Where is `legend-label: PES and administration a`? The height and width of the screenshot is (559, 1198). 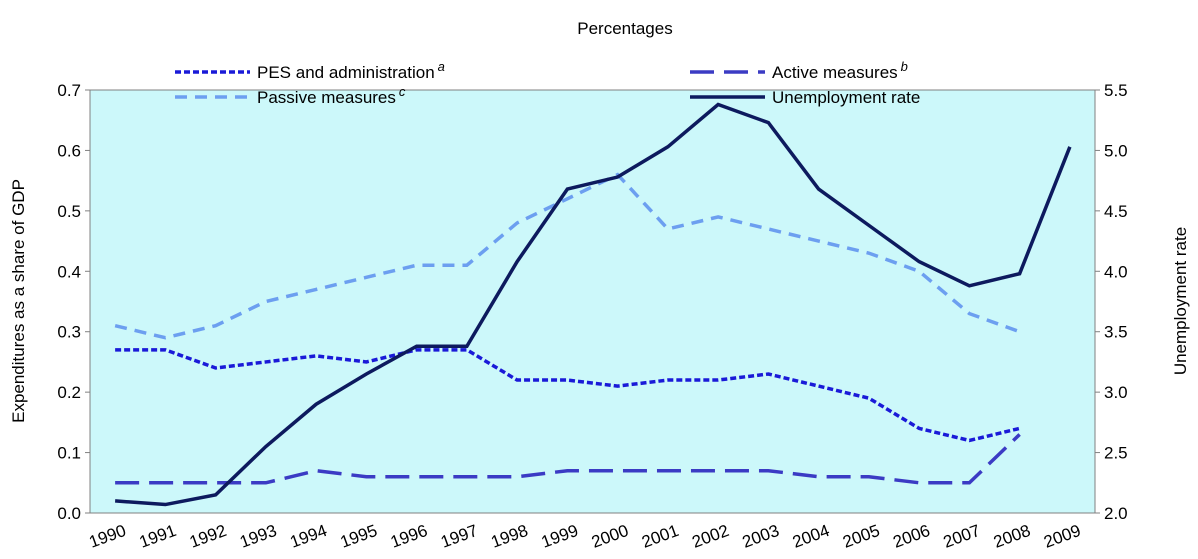 legend-label: PES and administration a is located at coordinates (351, 70).